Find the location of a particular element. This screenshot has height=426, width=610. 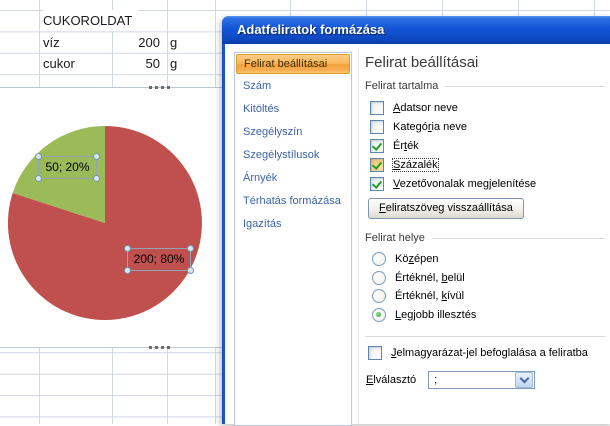

cell-cukor-value: 50 is located at coordinates (152, 63).